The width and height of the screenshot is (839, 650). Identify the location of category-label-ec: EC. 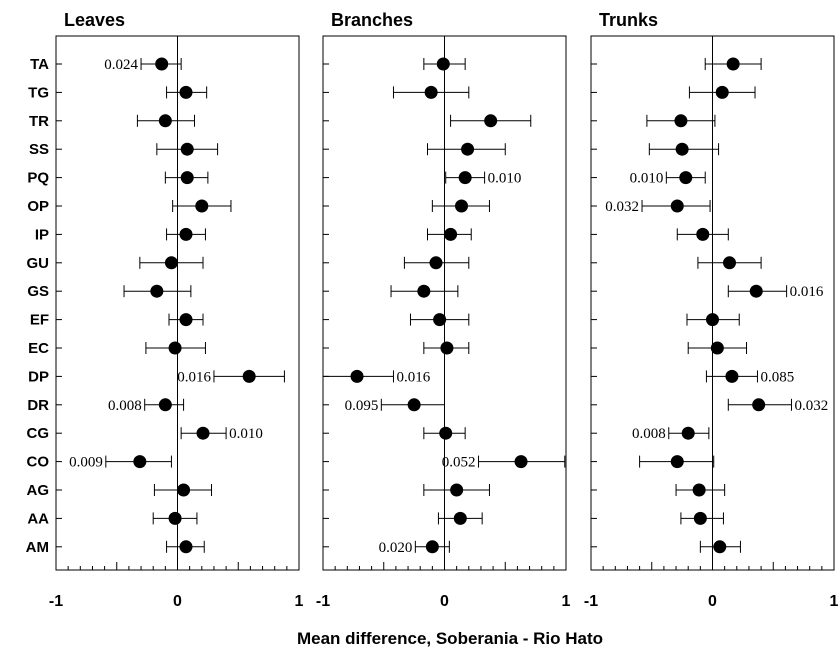
(38, 348).